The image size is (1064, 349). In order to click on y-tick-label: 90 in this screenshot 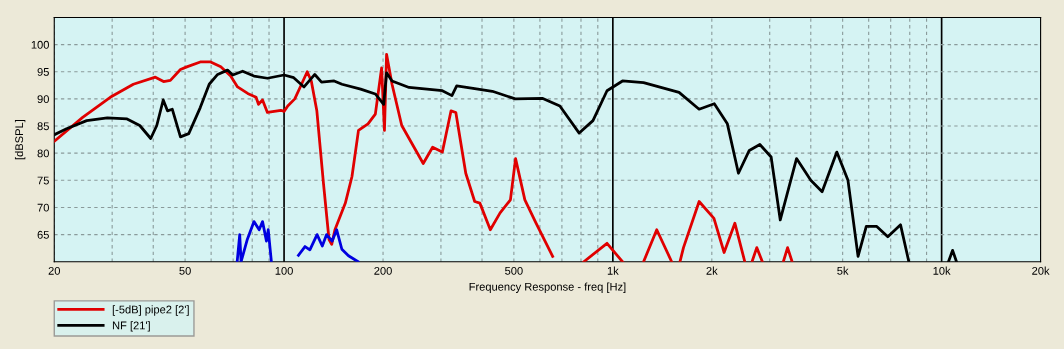, I will do `click(43, 99)`.